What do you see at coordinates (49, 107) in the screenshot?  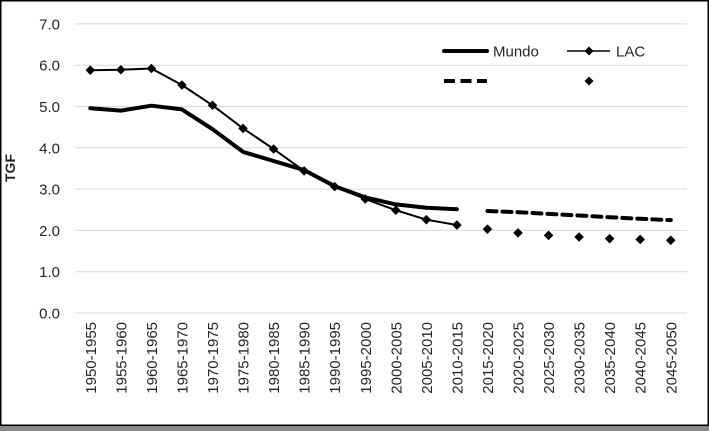 I see `y-tick-label: 5.0` at bounding box center [49, 107].